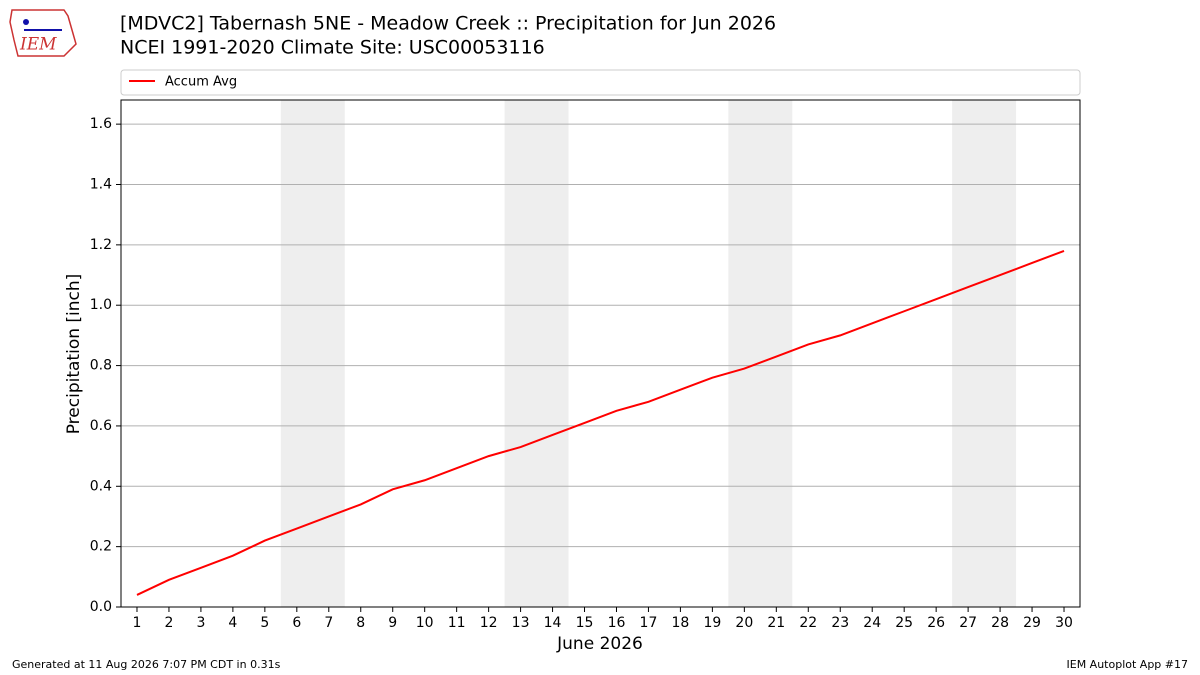 The image size is (1200, 675). I want to click on x-tick-label: 5, so click(264, 623).